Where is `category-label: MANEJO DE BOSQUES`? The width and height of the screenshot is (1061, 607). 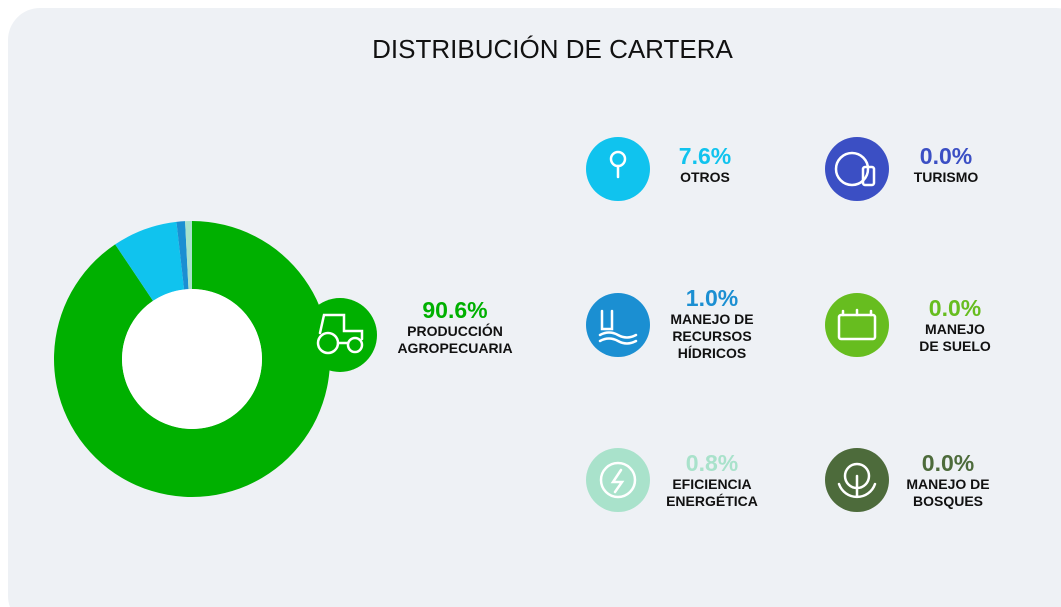 category-label: MANEJO DE BOSQUES is located at coordinates (948, 492).